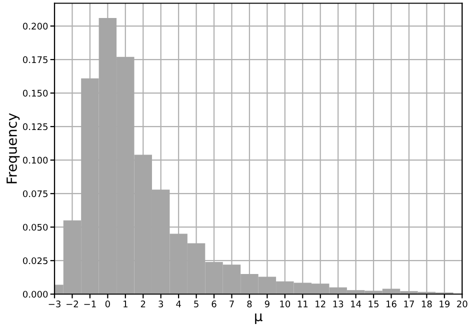  Describe the element at coordinates (143, 304) in the screenshot. I see `x-tick-label: 2` at that location.